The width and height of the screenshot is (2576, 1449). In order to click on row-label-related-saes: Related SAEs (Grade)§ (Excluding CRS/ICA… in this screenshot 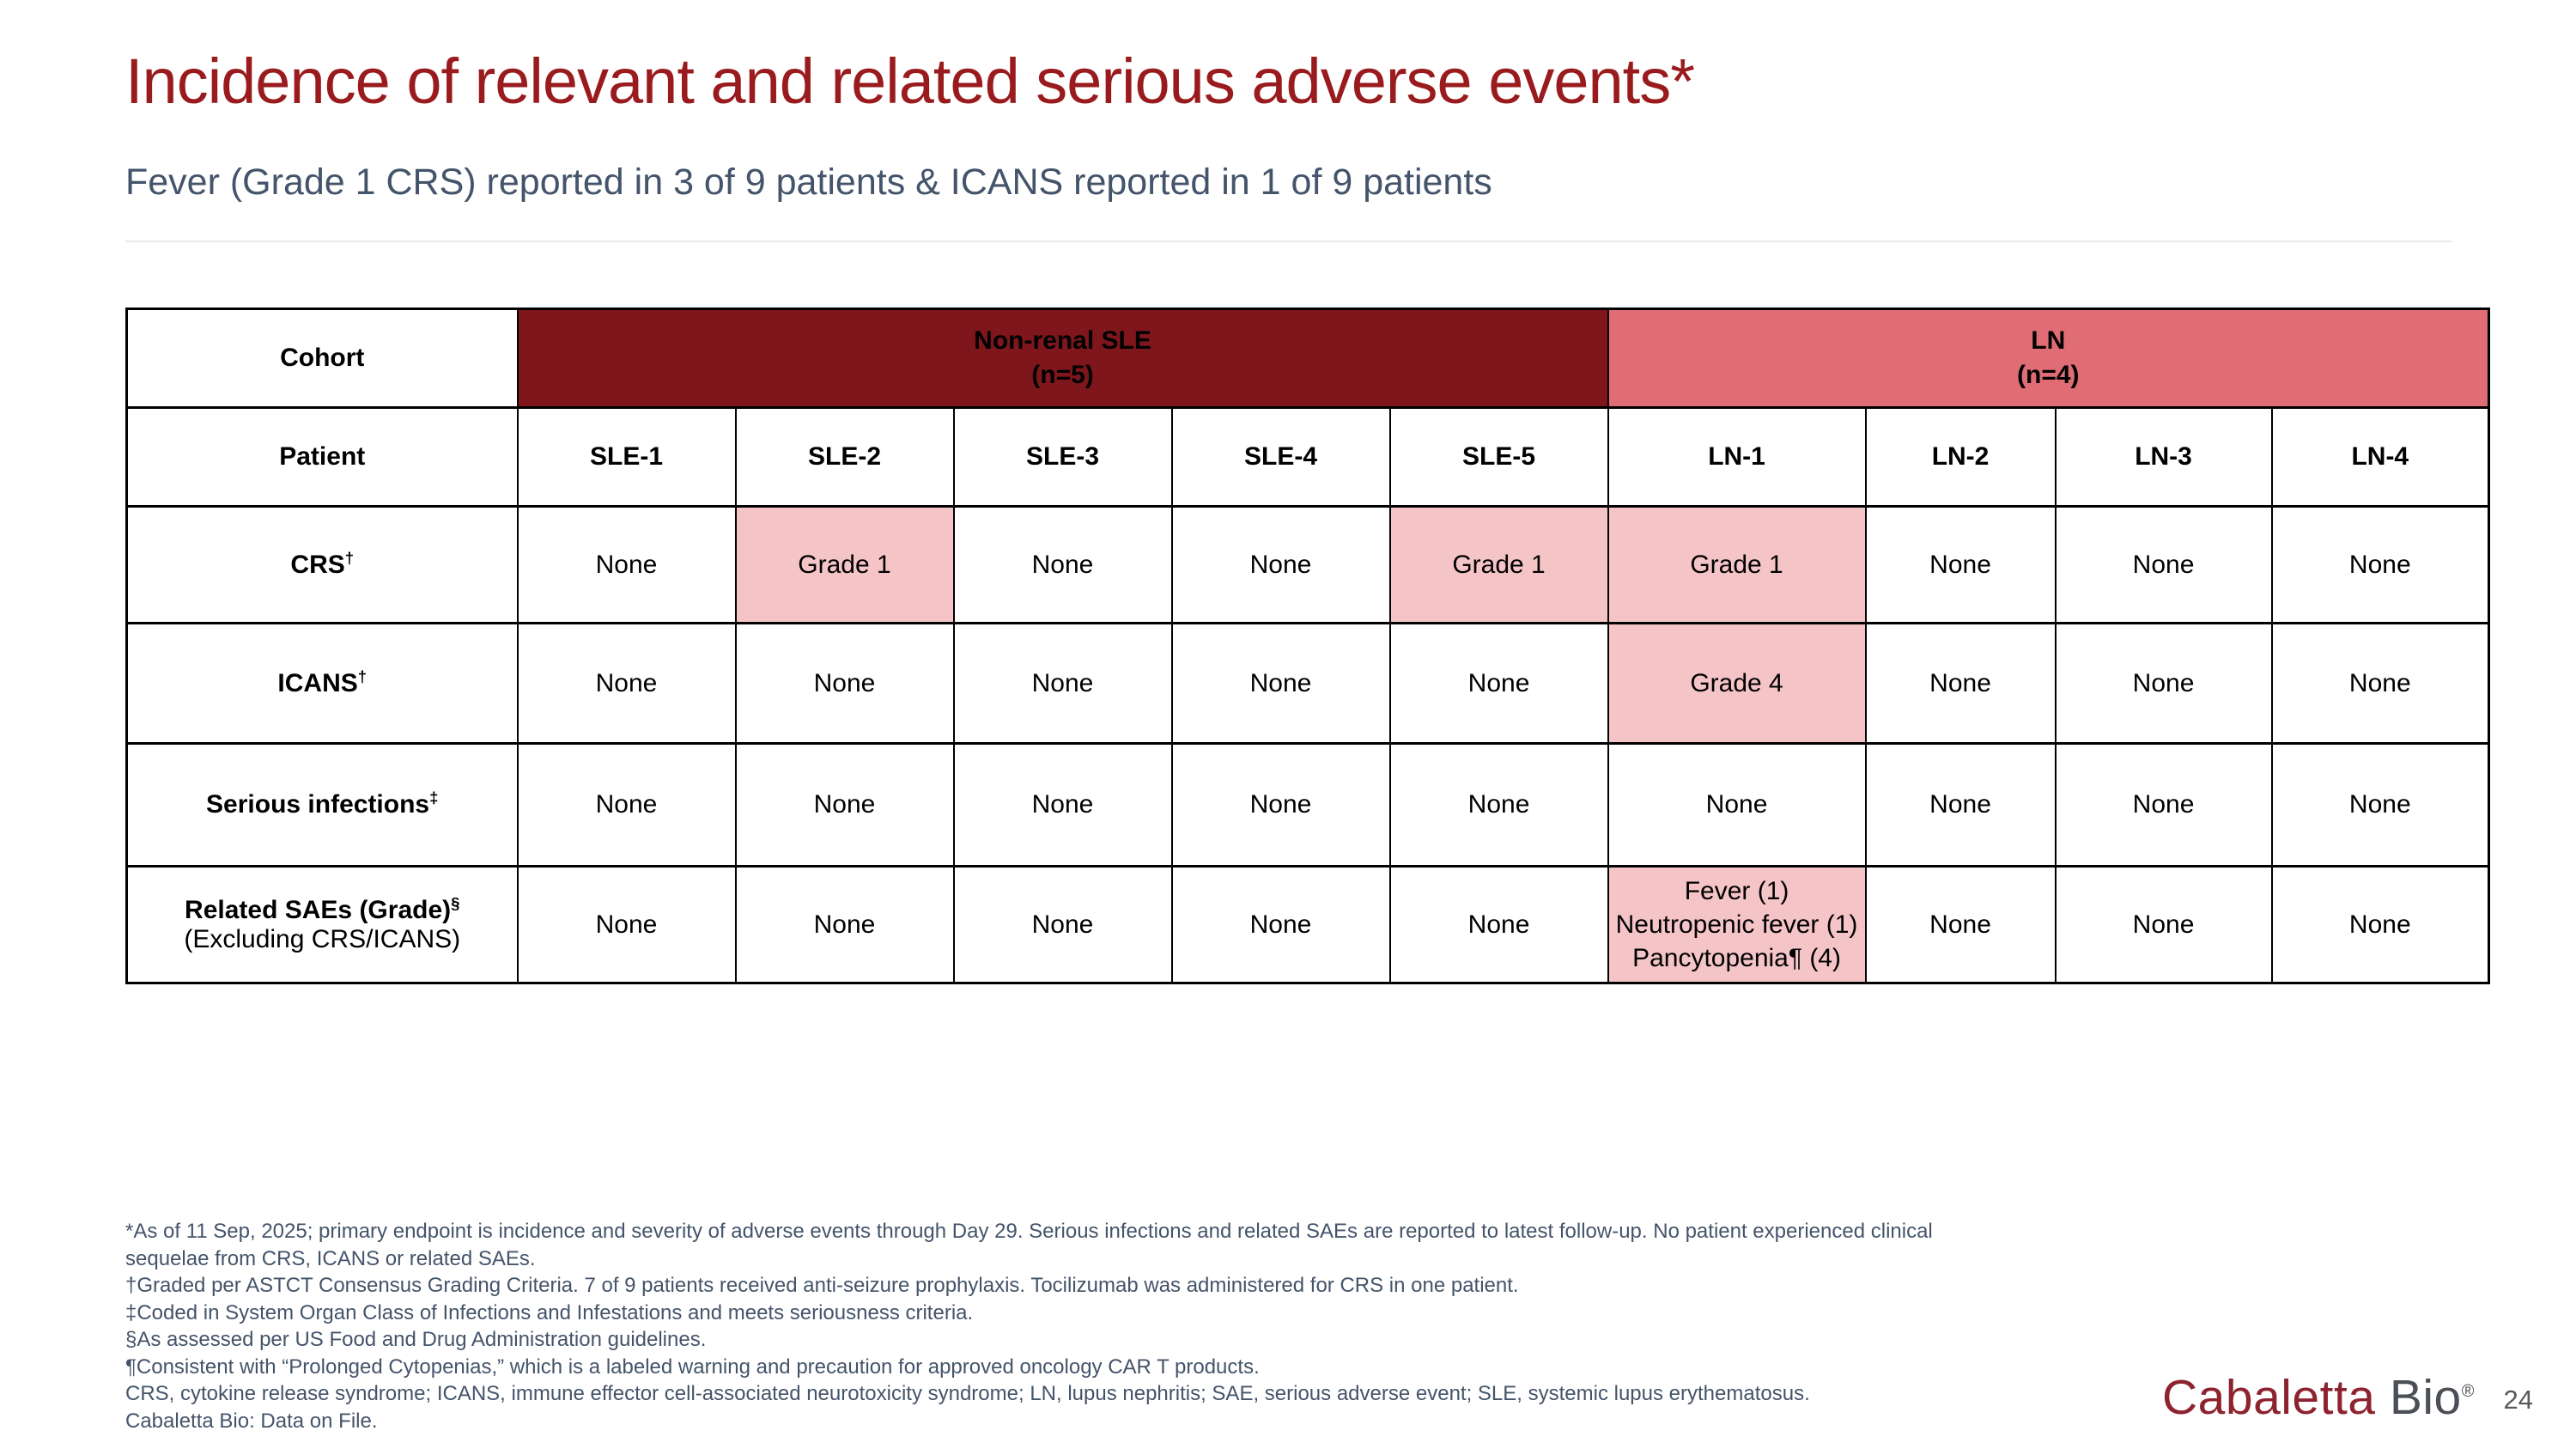, I will do `click(322, 924)`.